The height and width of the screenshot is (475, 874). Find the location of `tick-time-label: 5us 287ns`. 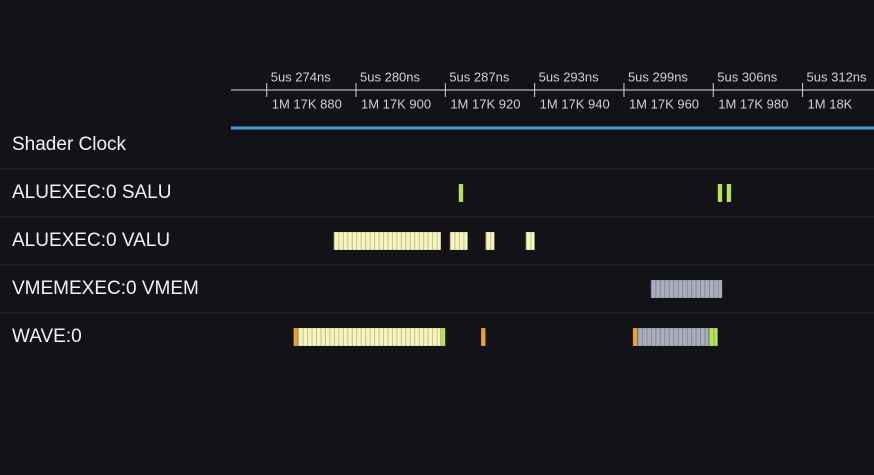

tick-time-label: 5us 287ns is located at coordinates (479, 76).